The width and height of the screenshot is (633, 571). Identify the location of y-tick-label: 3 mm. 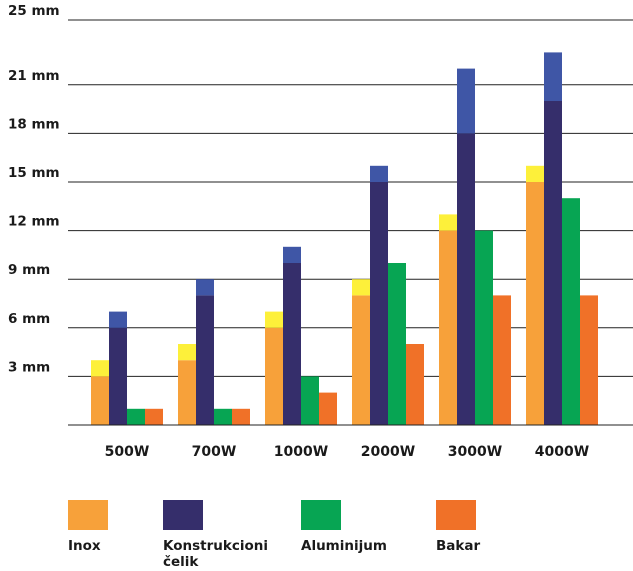
(29, 367).